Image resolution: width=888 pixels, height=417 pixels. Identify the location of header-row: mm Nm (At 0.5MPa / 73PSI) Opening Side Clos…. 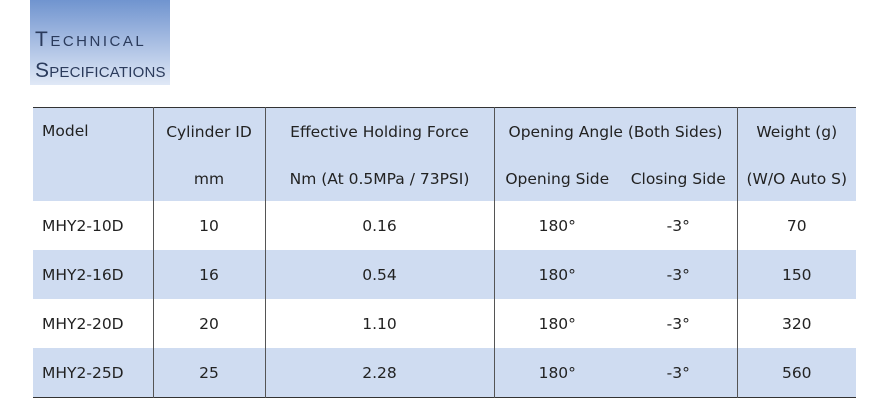
(444, 178).